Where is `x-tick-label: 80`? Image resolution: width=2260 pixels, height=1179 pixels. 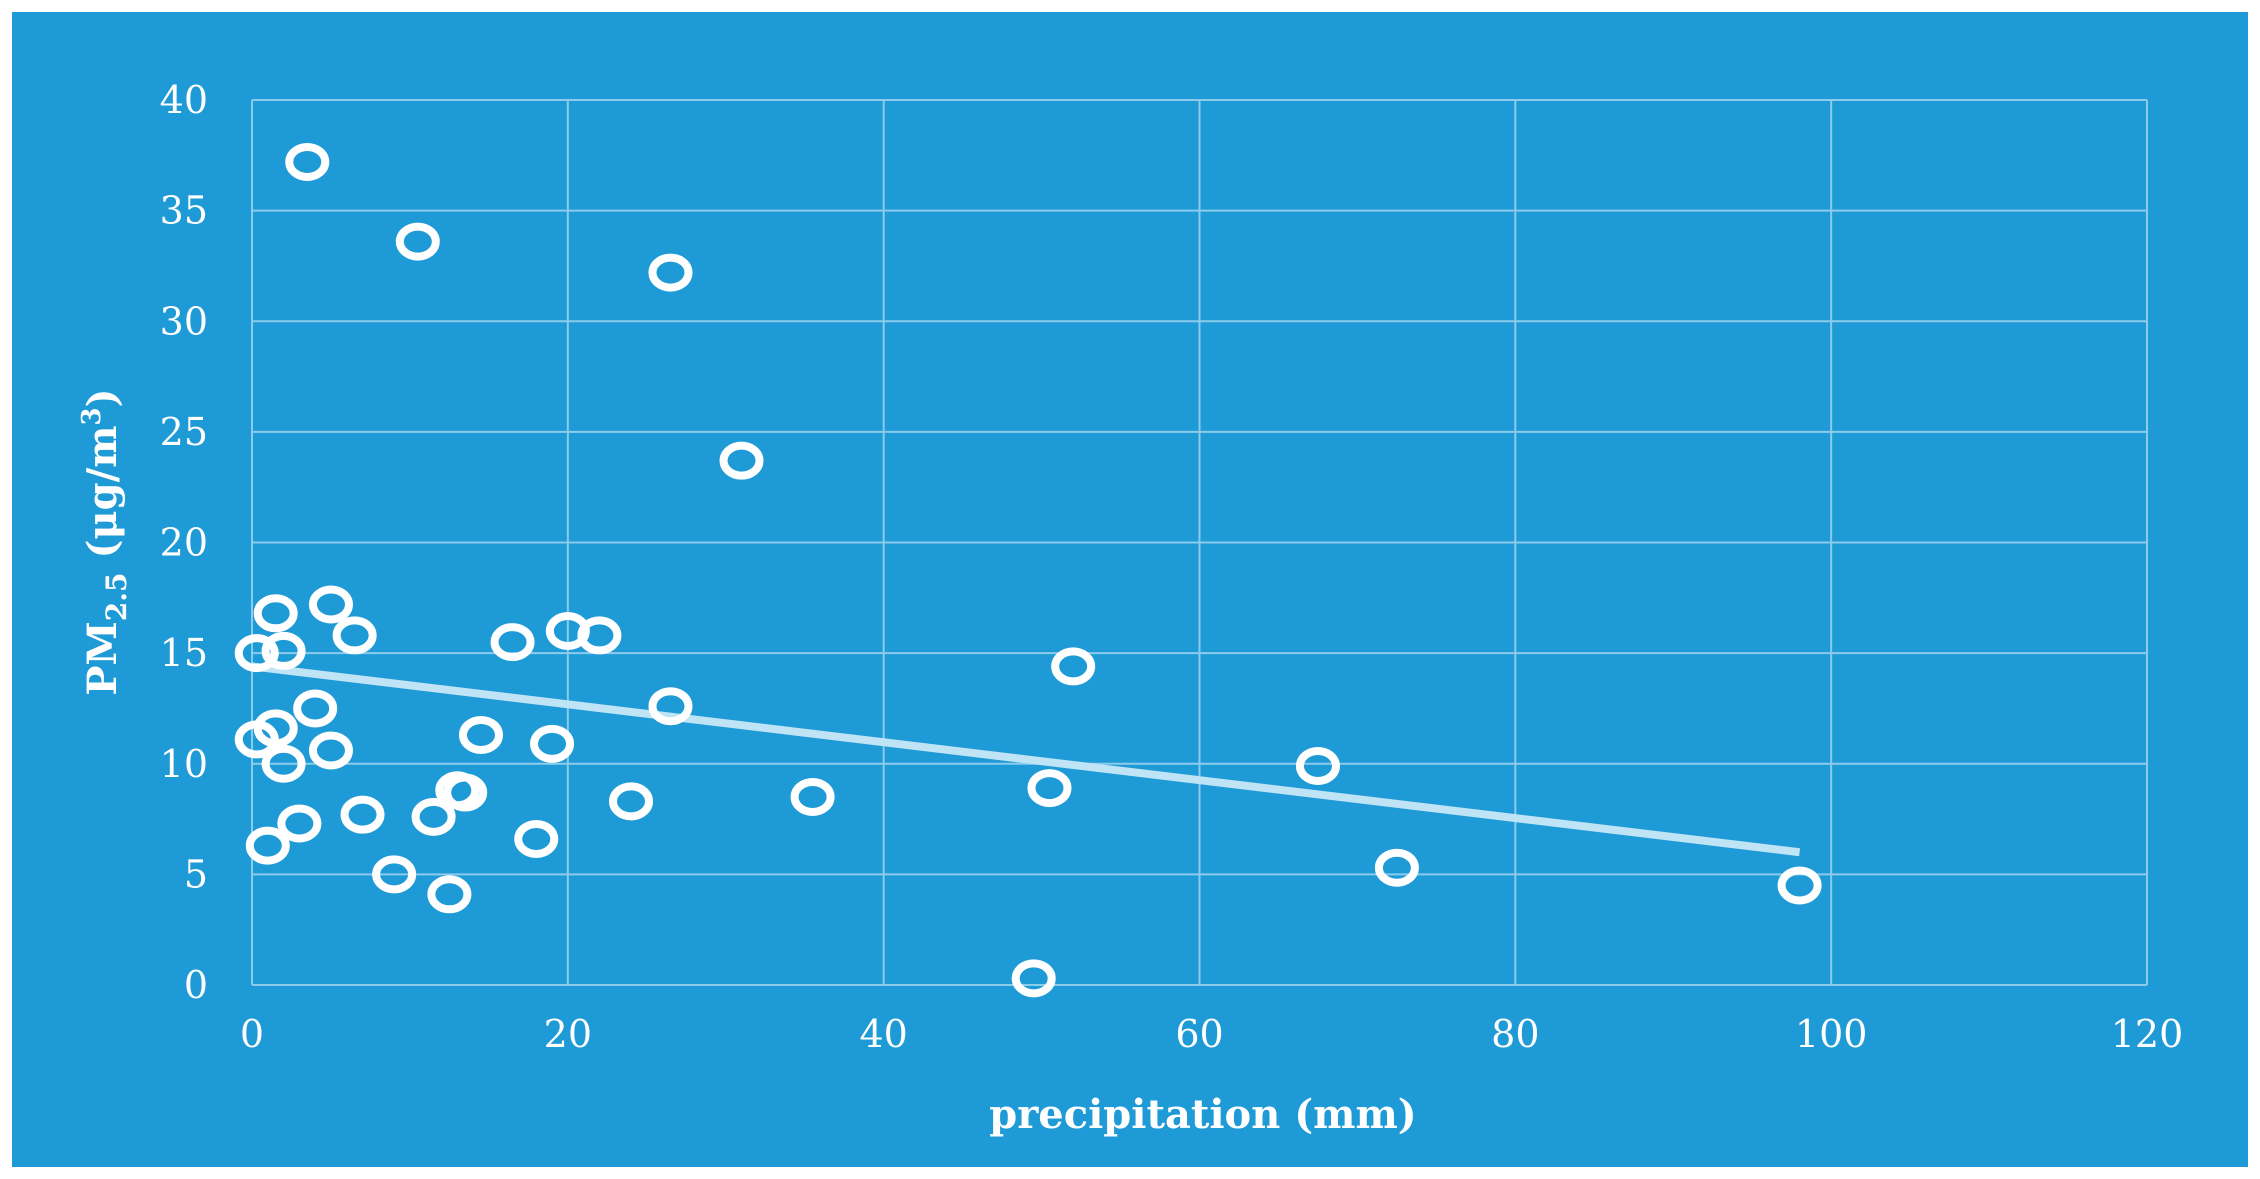
x-tick-label: 80 is located at coordinates (1515, 1034).